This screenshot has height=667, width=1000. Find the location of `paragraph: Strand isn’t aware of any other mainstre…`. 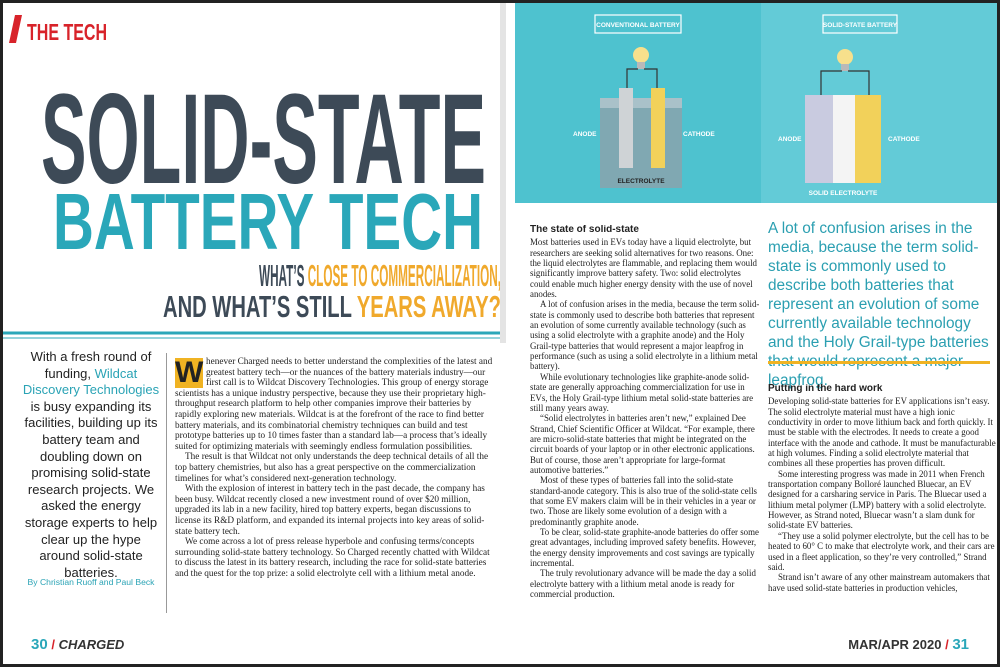

paragraph: Strand isn’t aware of any other mainstre… is located at coordinates (879, 582).